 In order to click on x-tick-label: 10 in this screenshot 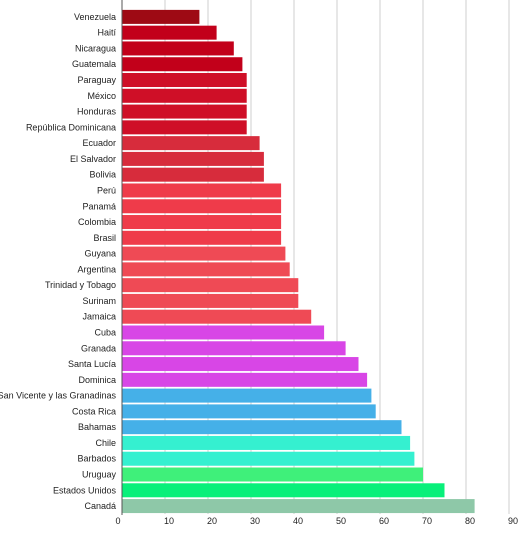, I will do `click(169, 521)`.